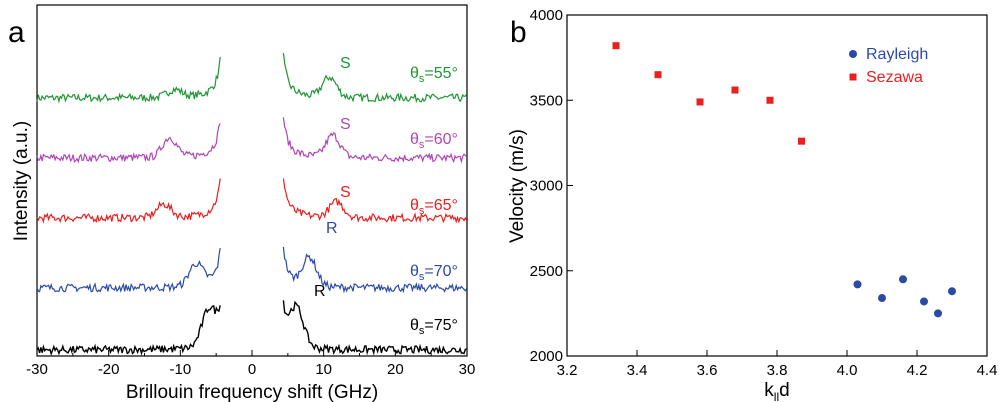  I want to click on theta-value: =70°, so click(441, 271).